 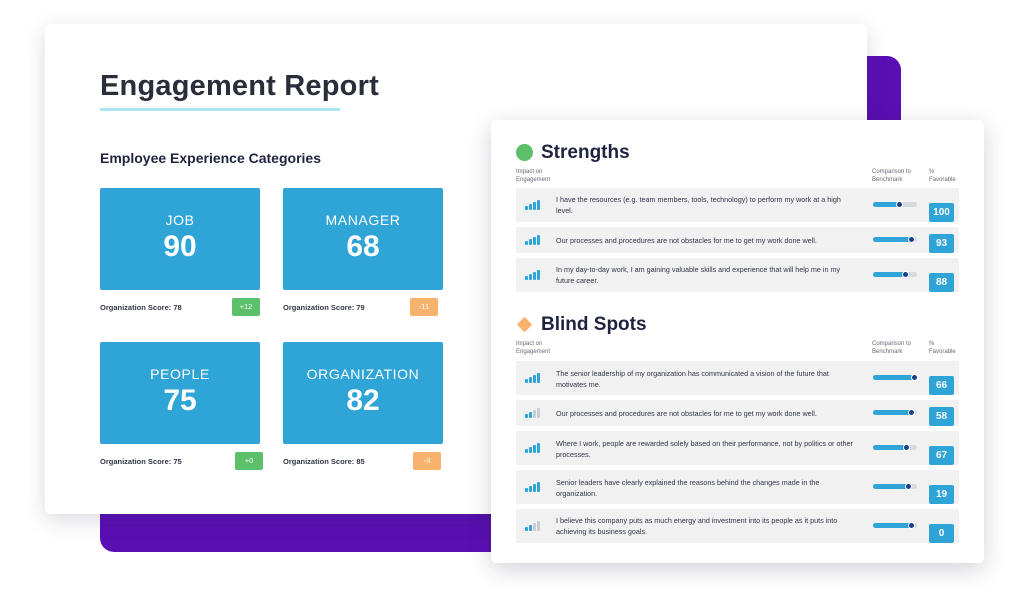 I want to click on category-score: 82, so click(x=363, y=400).